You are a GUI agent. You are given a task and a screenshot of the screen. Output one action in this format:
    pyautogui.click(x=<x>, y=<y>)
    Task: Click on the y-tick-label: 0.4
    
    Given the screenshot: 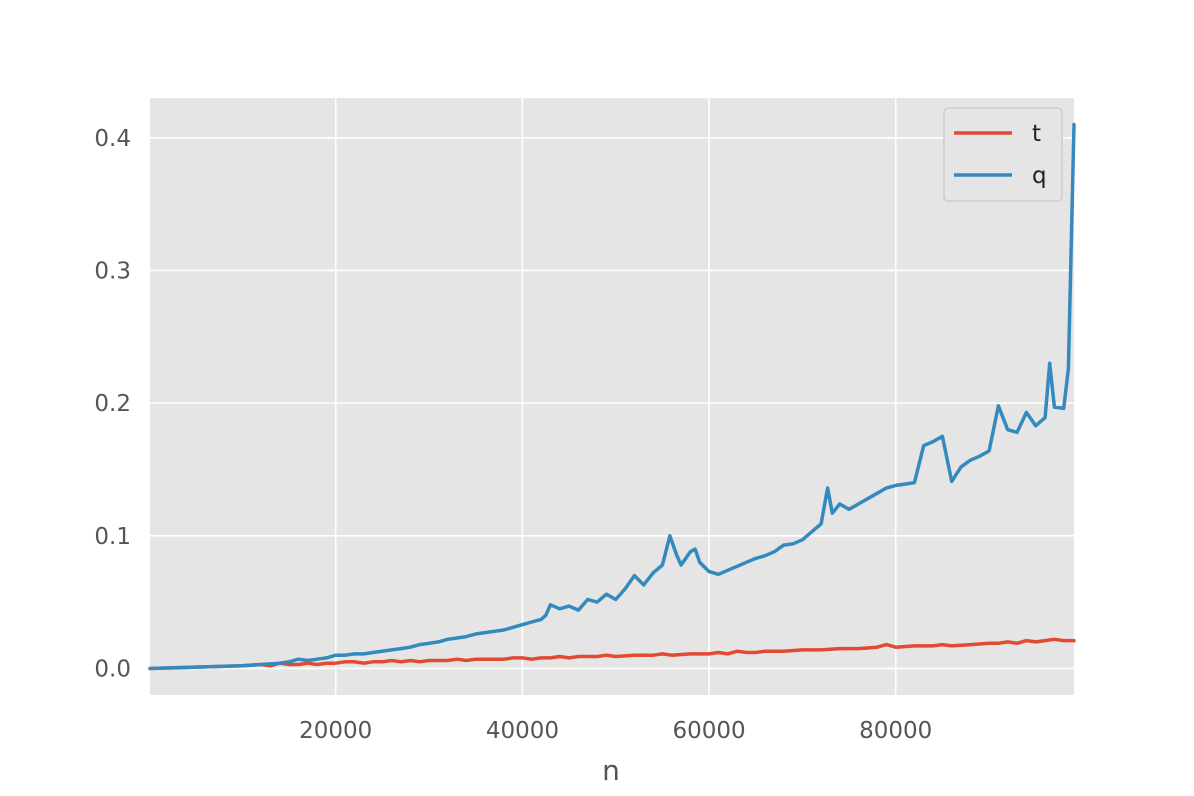 What is the action you would take?
    pyautogui.click(x=112, y=139)
    